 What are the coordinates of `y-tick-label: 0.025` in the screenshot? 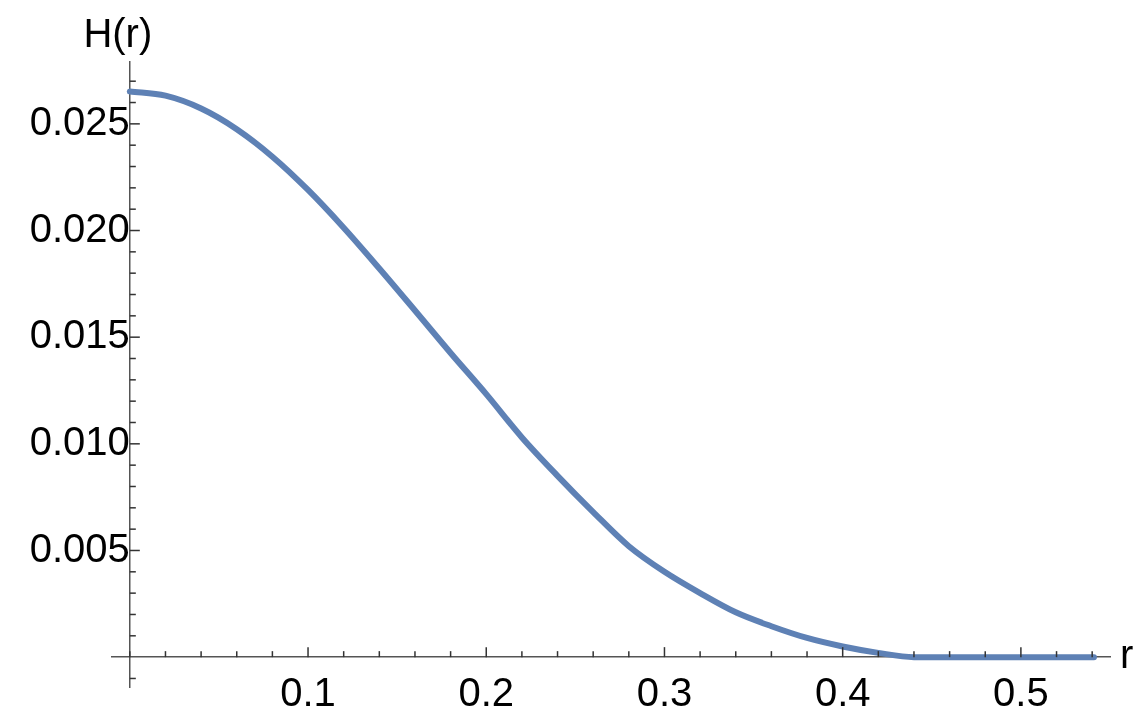 It's located at (79, 120).